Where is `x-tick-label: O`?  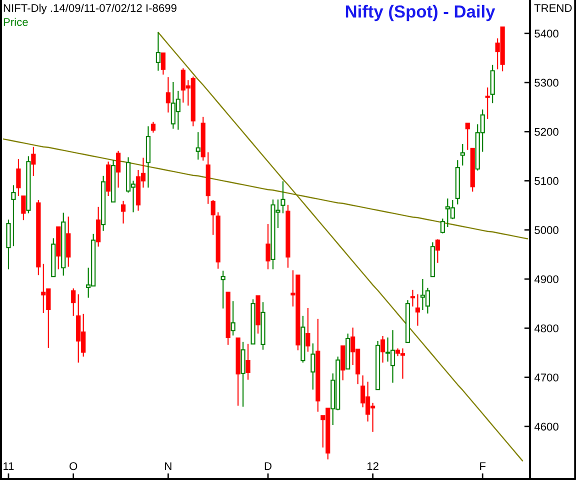
x-tick-label: O is located at coordinates (74, 466).